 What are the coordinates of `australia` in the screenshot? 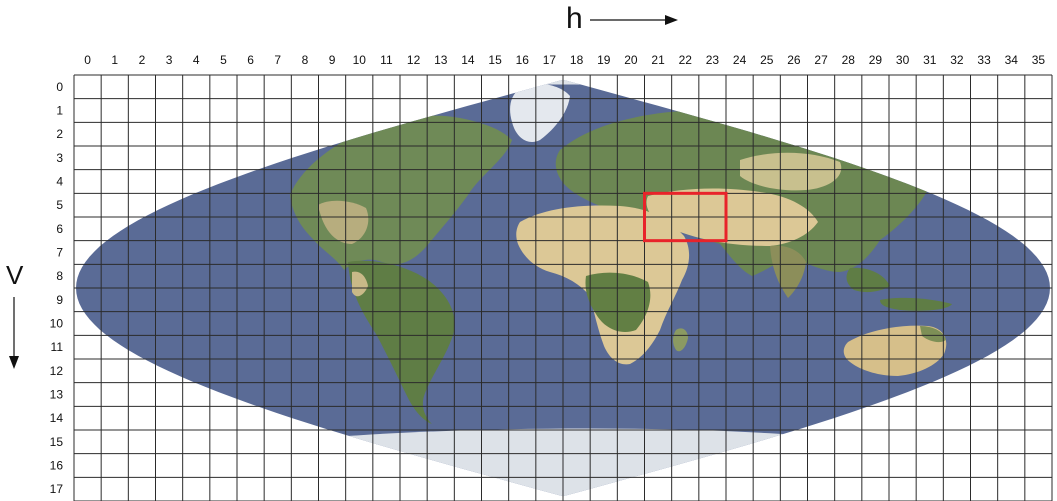 It's located at (895, 350).